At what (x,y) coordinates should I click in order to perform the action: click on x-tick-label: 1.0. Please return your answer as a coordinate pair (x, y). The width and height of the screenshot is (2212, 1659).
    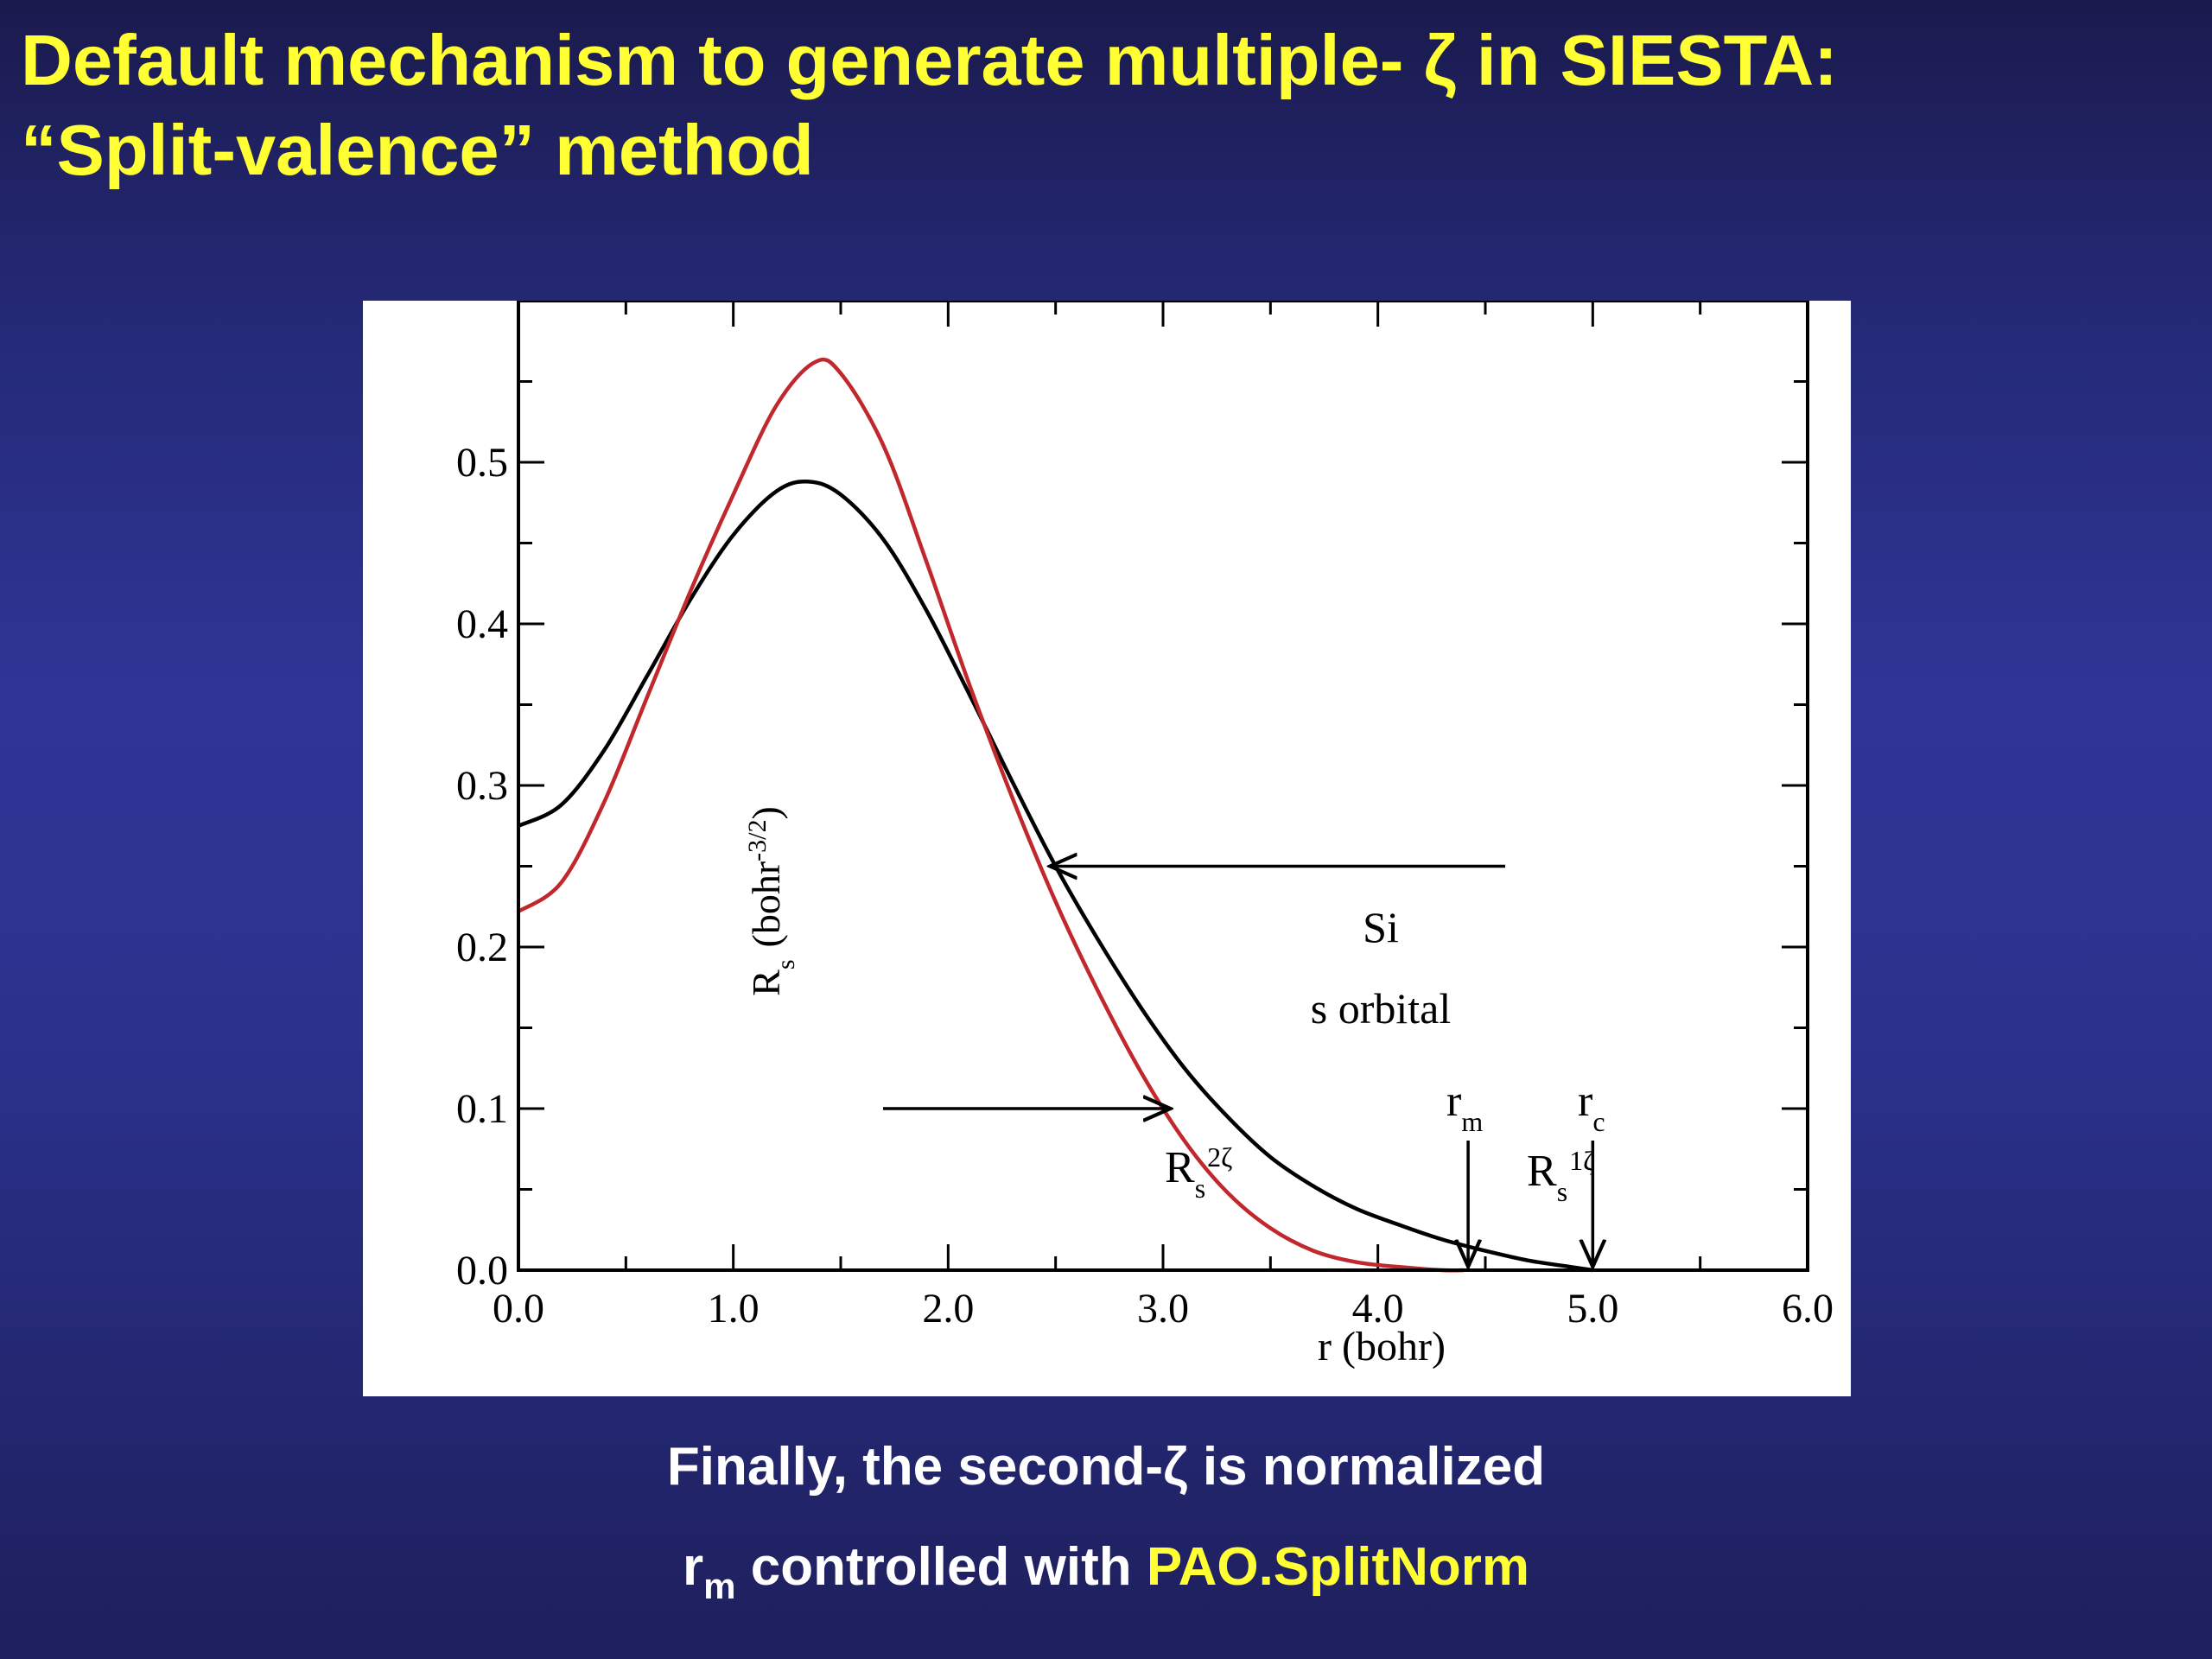
    Looking at the image, I should click on (734, 1309).